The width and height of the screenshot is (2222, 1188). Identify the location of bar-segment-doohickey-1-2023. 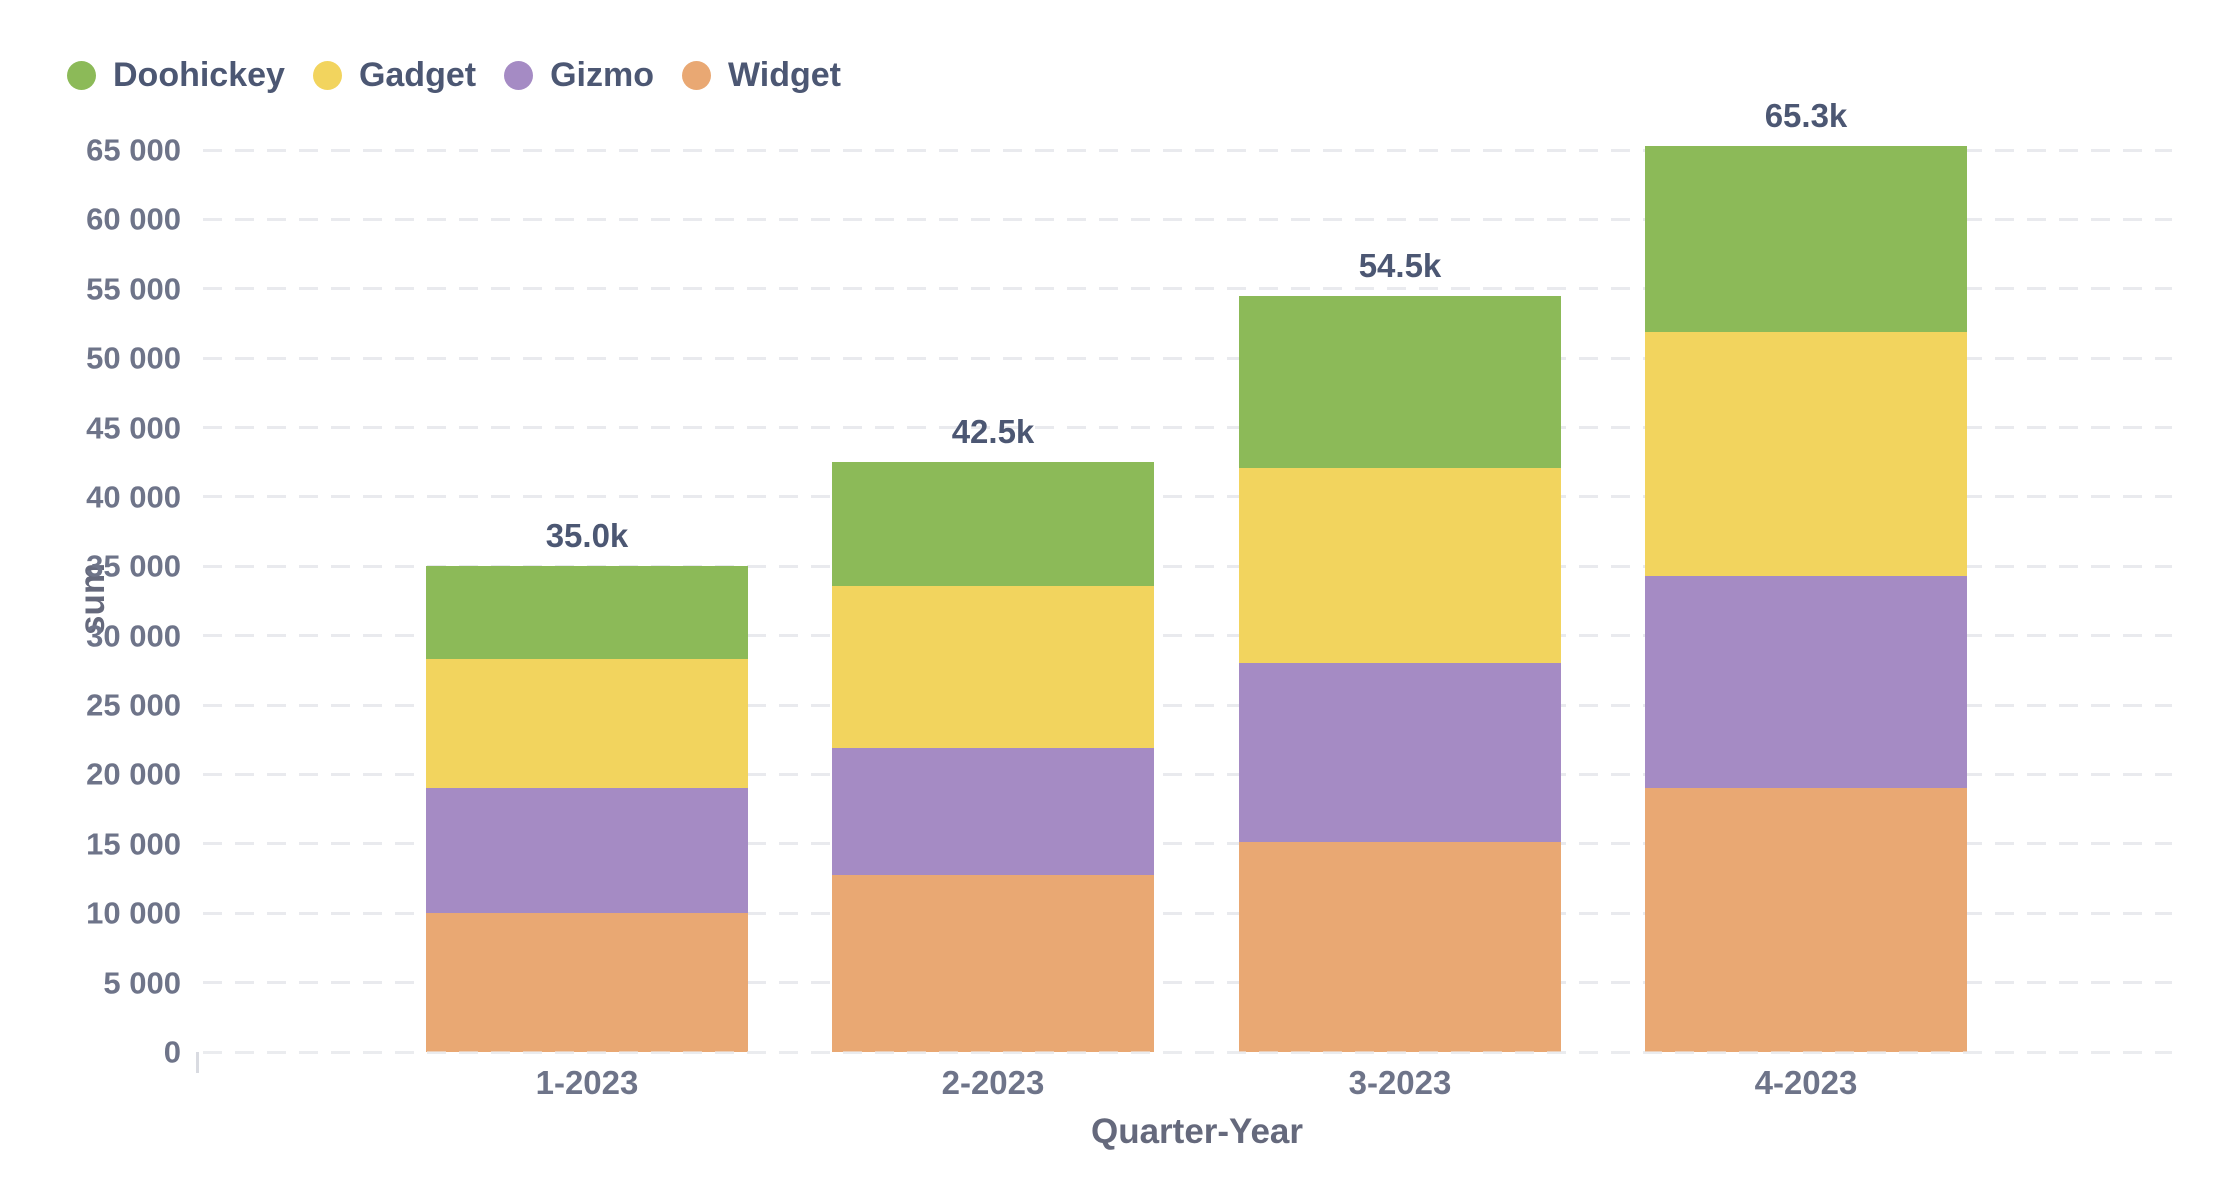
(587, 613).